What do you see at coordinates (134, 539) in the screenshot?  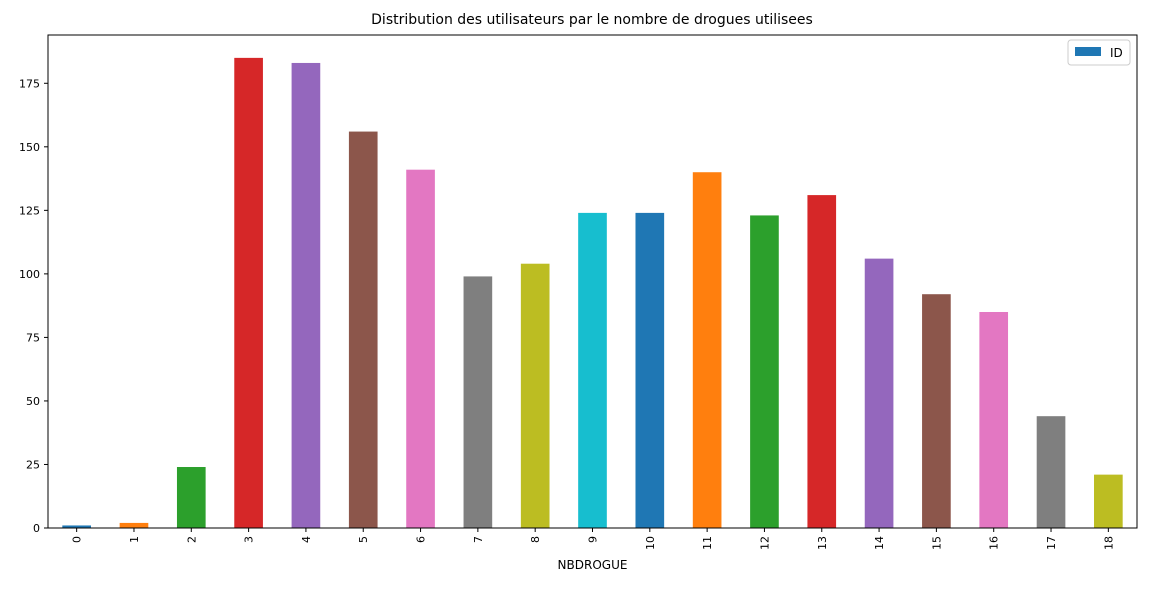 I see `x-tick-label: 1` at bounding box center [134, 539].